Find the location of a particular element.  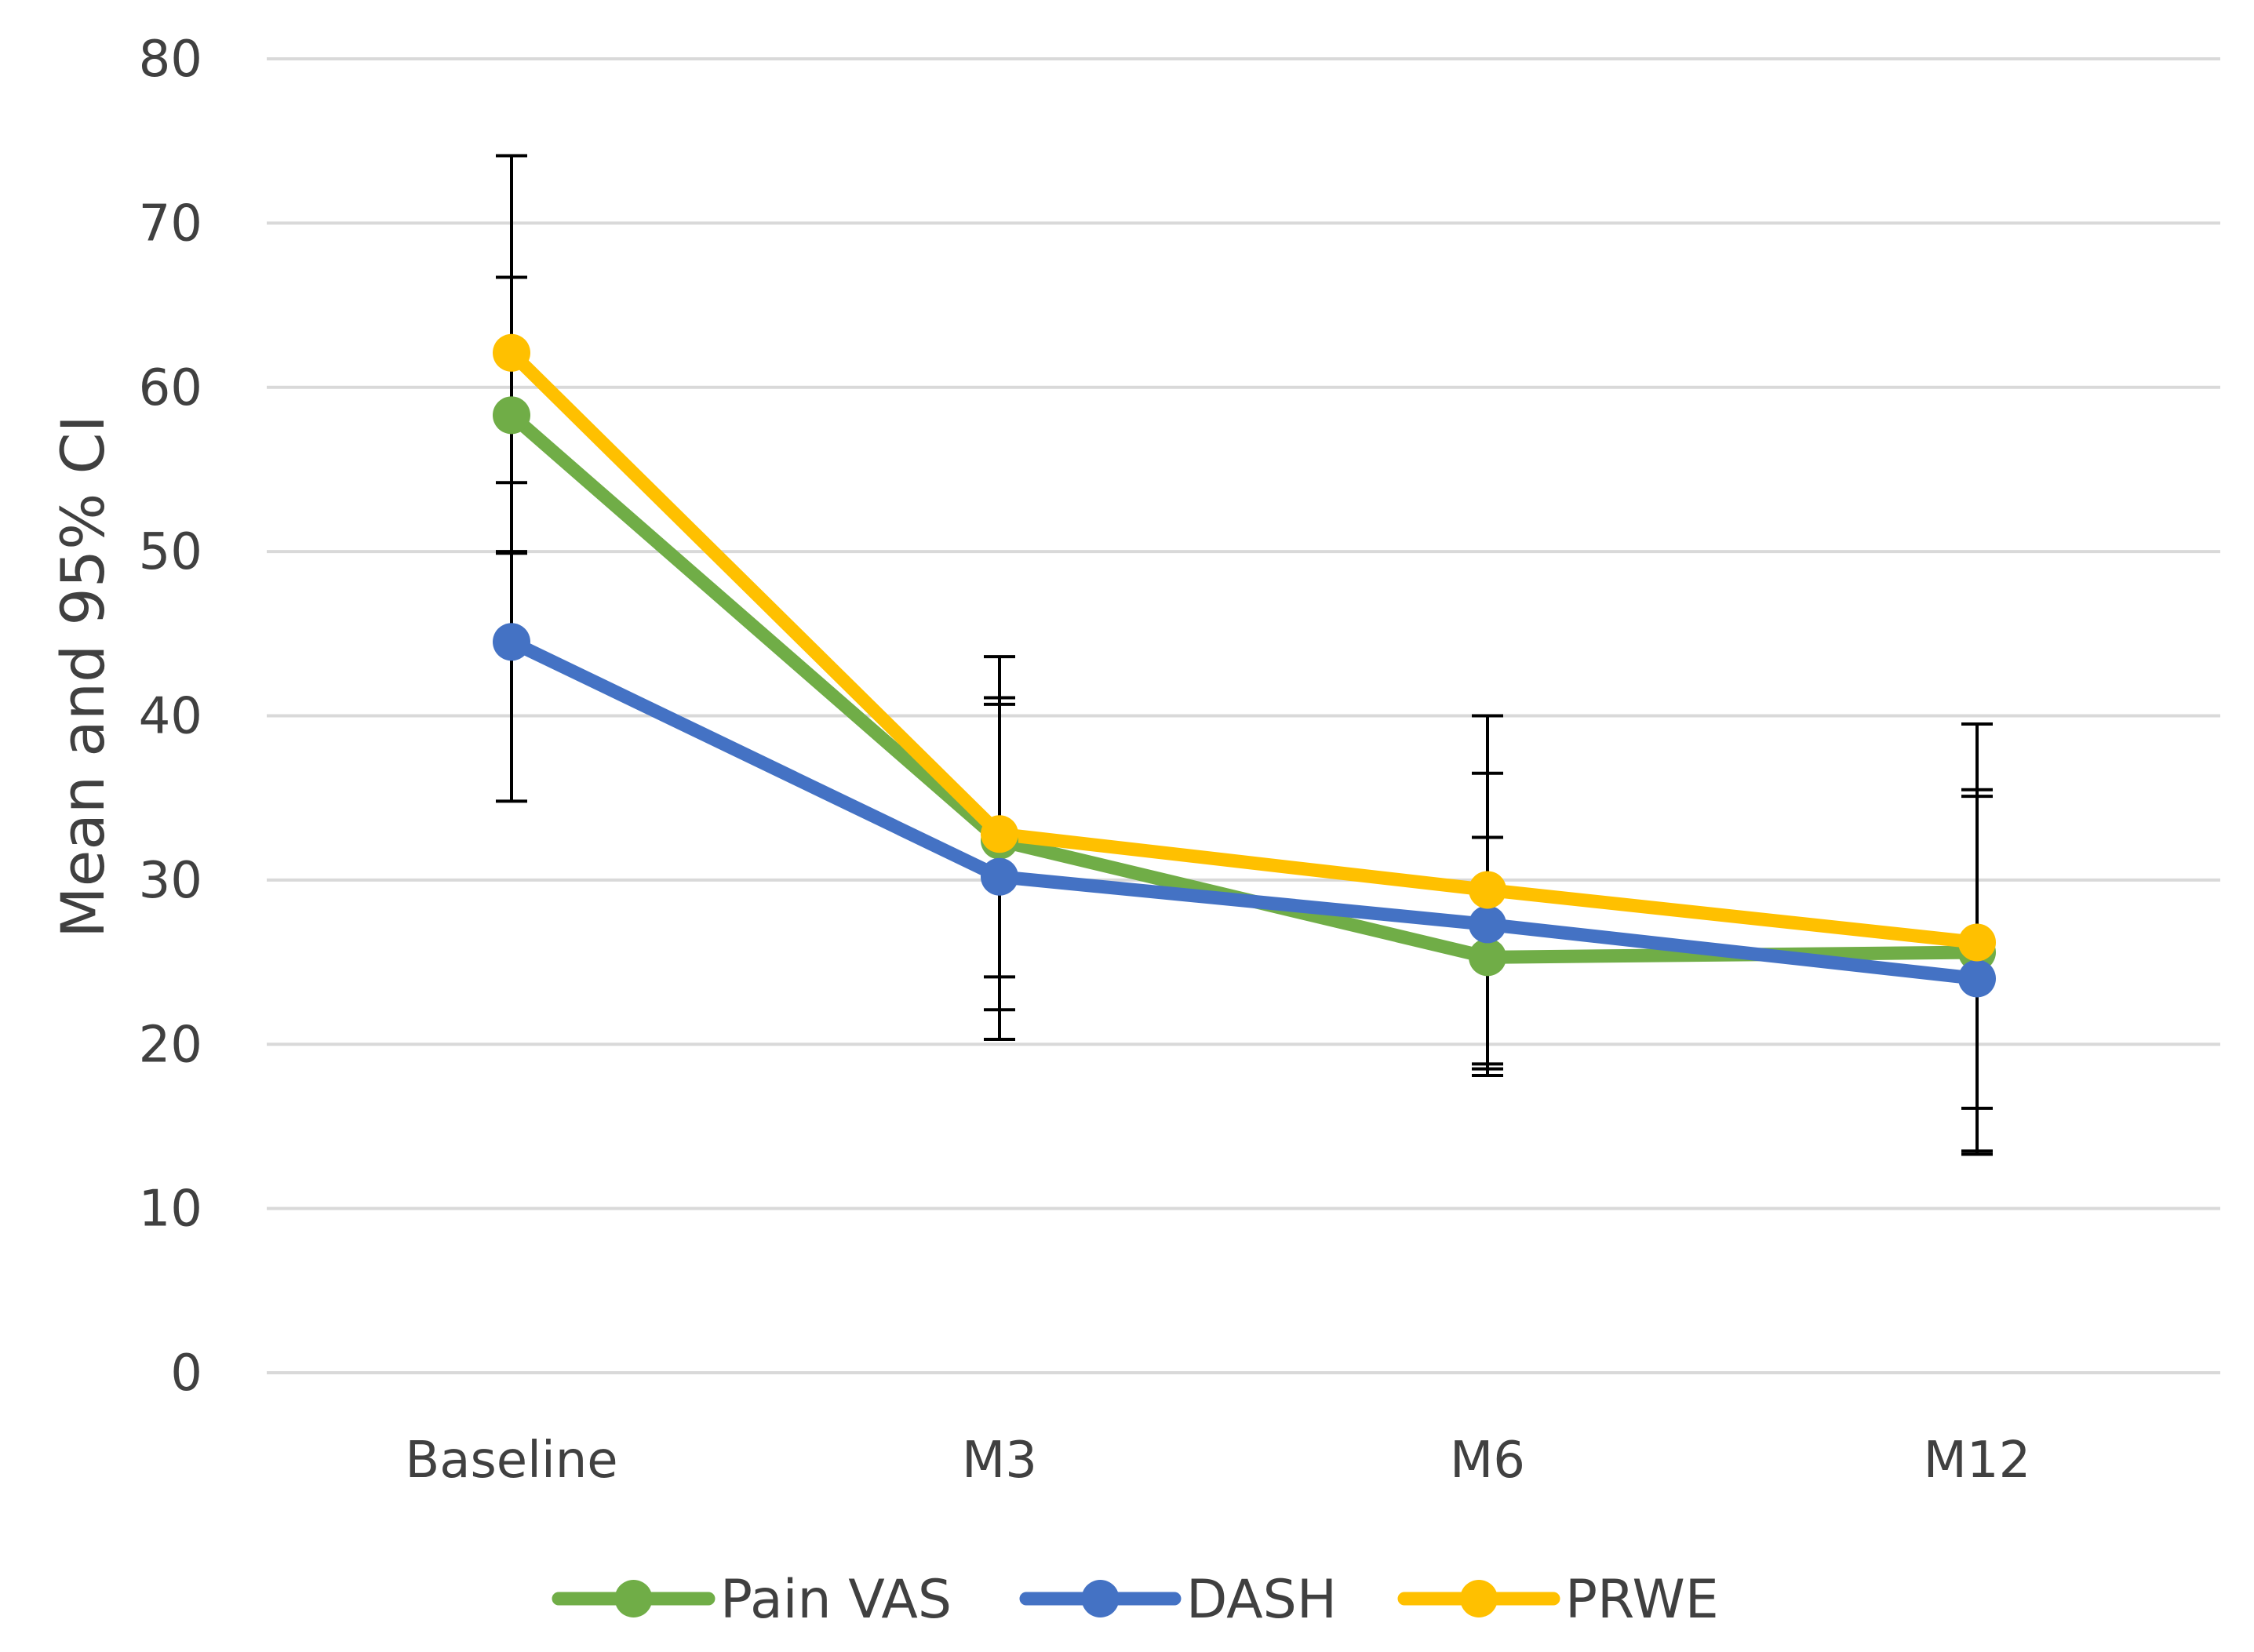

legend-label: Pain VAS is located at coordinates (836, 1600).